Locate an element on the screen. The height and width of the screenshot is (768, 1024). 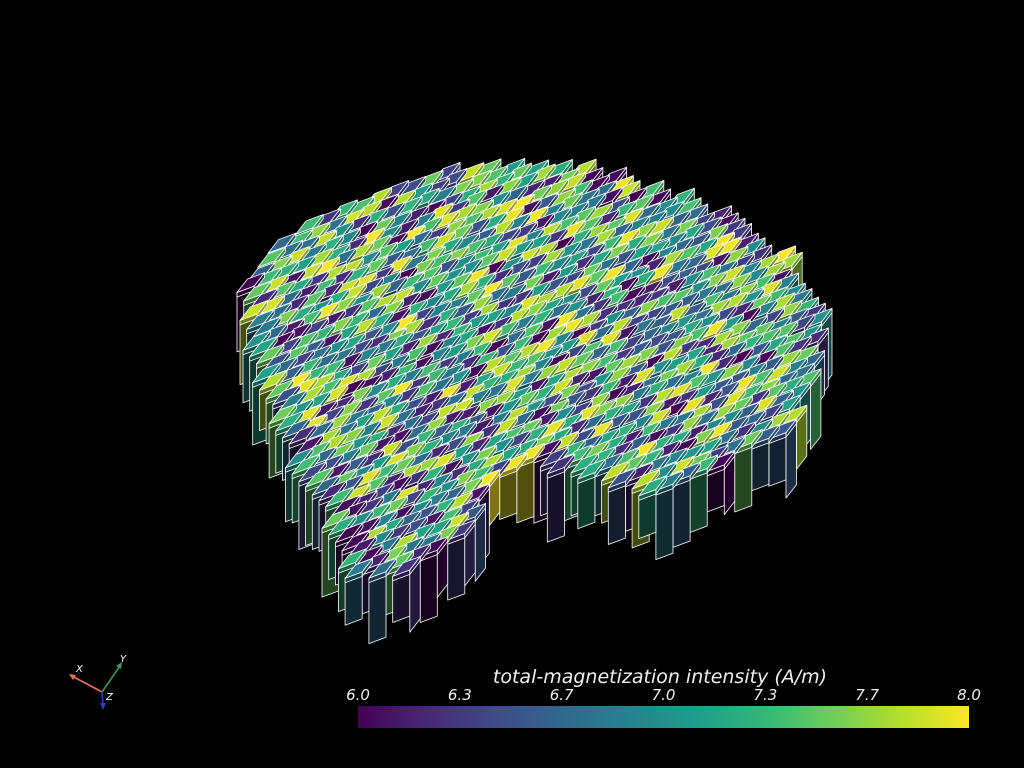
scalar-bar-tick-labels: 6.0 6.3 6.7 7.0 7.3 7.7 8.0 is located at coordinates (663, 695).